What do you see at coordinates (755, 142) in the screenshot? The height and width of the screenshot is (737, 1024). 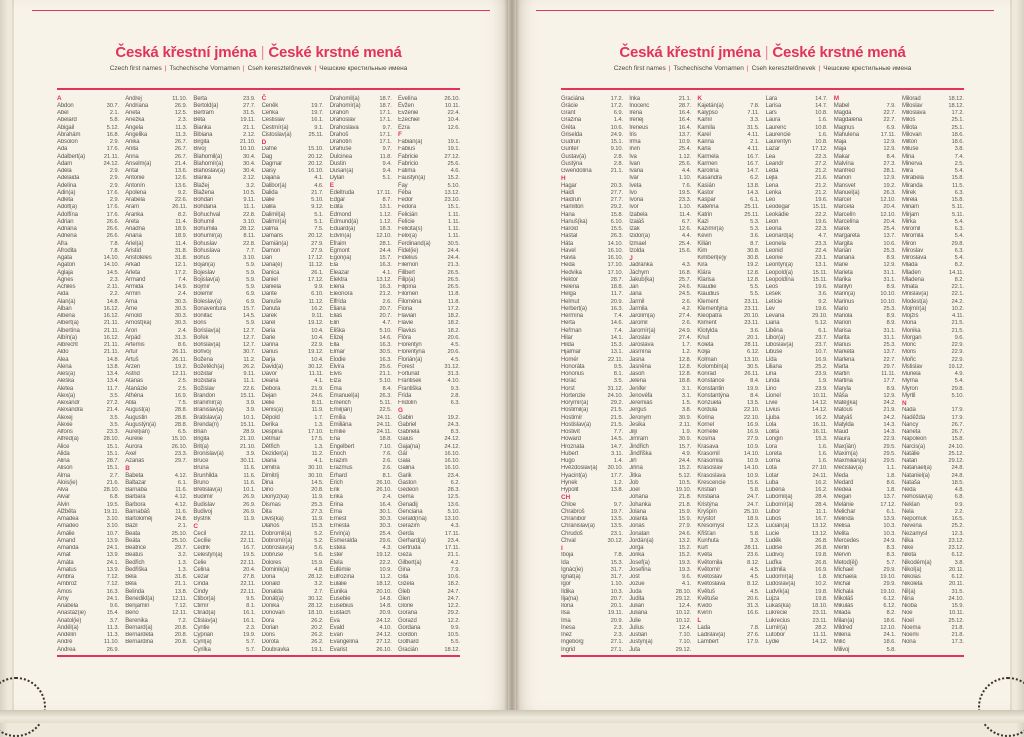 I see `name-day-date: 2.1.` at bounding box center [755, 142].